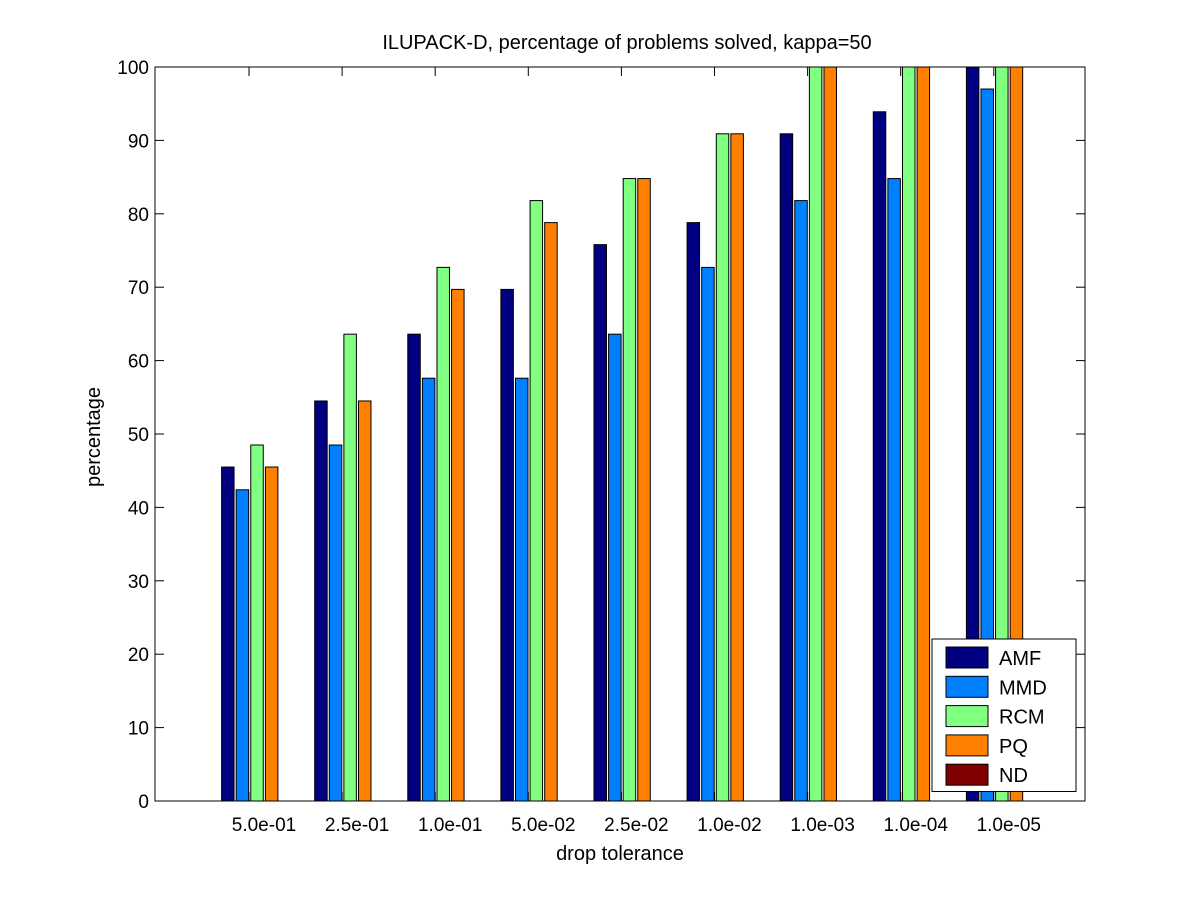 The image size is (1200, 900). Describe the element at coordinates (967, 716) in the screenshot. I see `legend-swatch-rcm` at that location.